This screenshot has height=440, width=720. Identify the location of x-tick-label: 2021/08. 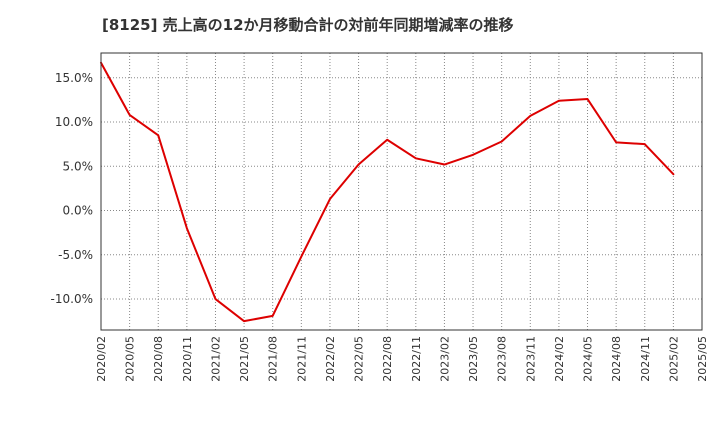
(273, 359).